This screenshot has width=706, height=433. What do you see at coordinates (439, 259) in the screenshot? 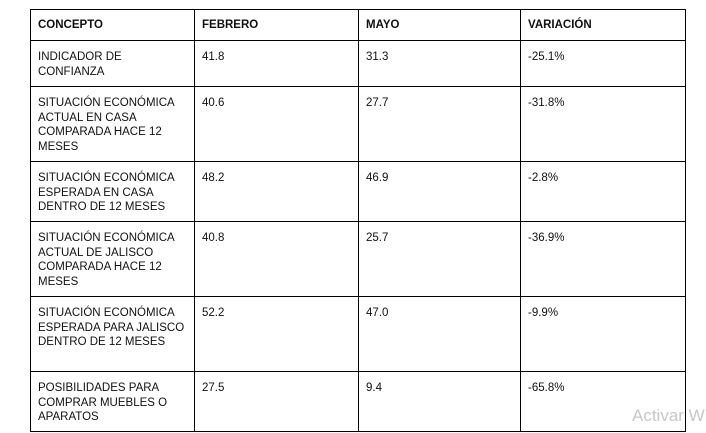
I see `cell-mayo: 25.7` at bounding box center [439, 259].